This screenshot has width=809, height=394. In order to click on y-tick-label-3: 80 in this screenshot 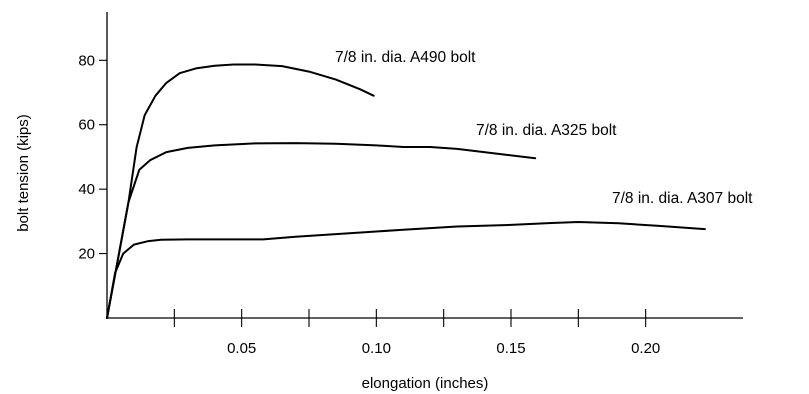, I will do `click(86, 60)`.